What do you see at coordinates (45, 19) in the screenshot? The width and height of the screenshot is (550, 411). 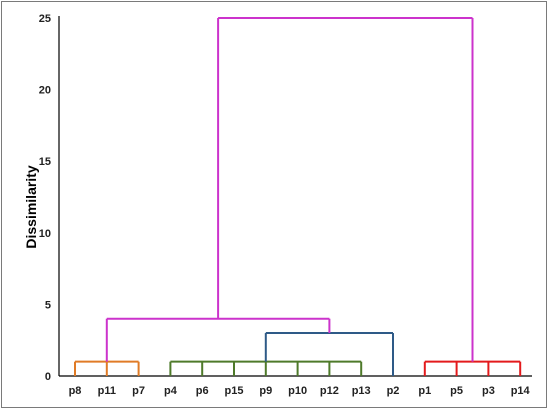 I see `y-tick-label: 25` at bounding box center [45, 19].